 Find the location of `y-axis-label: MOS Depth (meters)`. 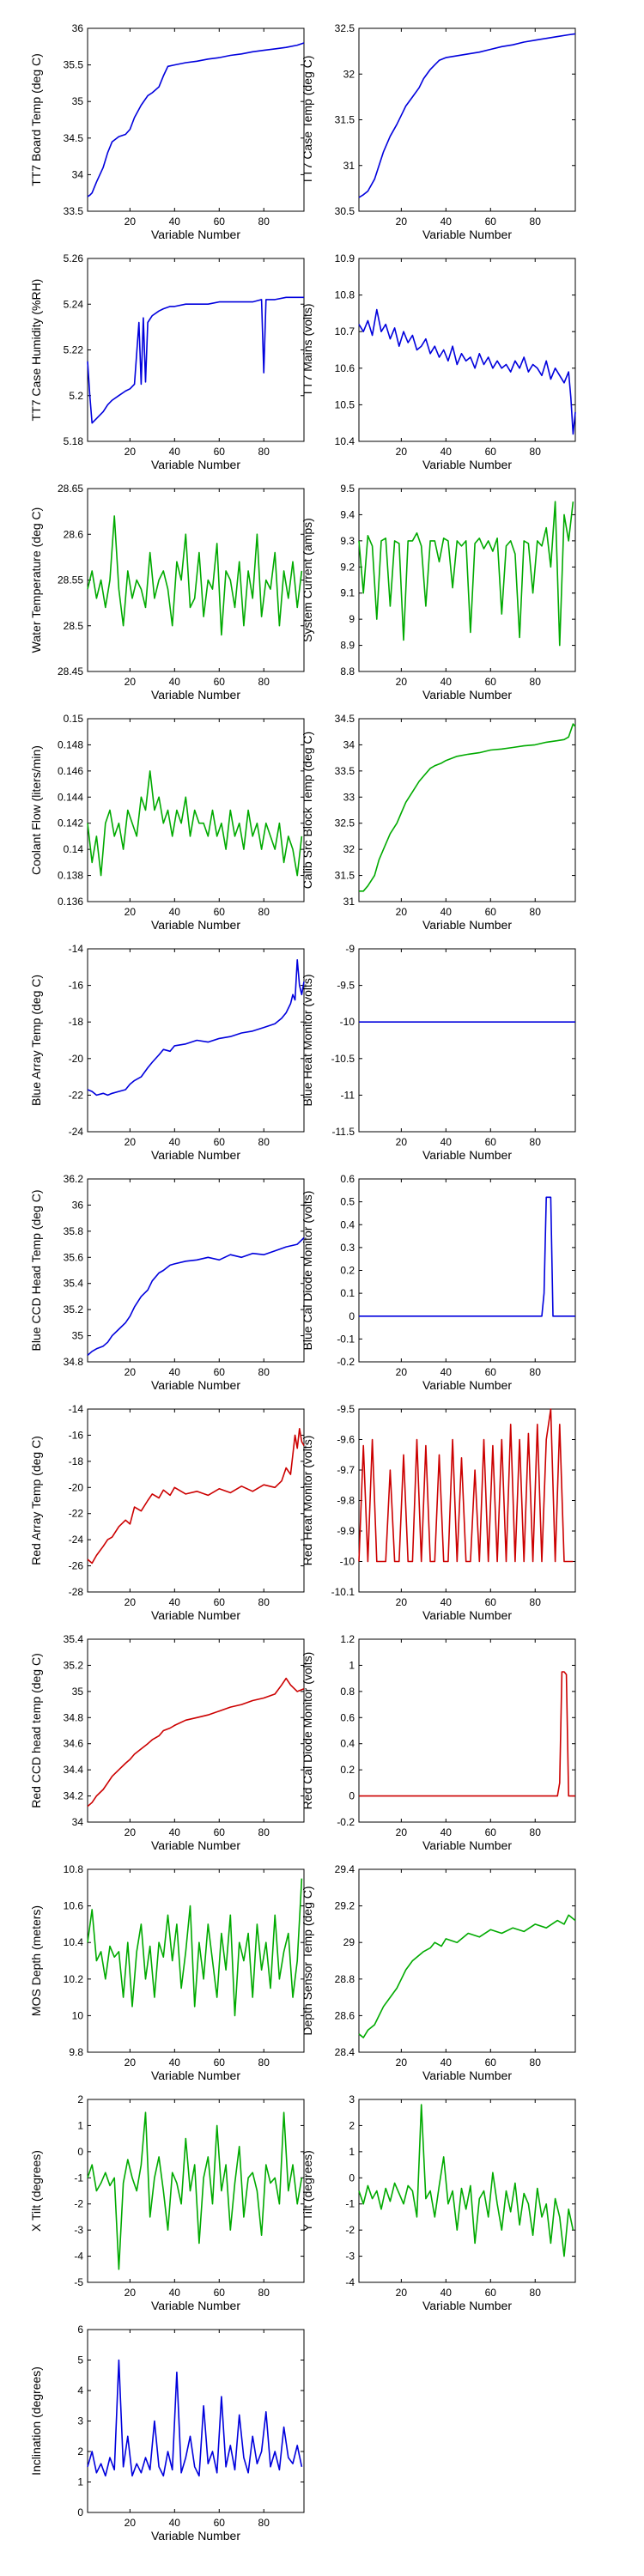

y-axis-label: MOS Depth (meters) is located at coordinates (36, 1960).